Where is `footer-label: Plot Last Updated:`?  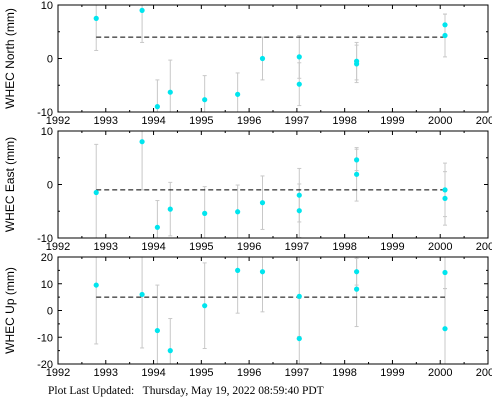 footer-label: Plot Last Updated: is located at coordinates (91, 391).